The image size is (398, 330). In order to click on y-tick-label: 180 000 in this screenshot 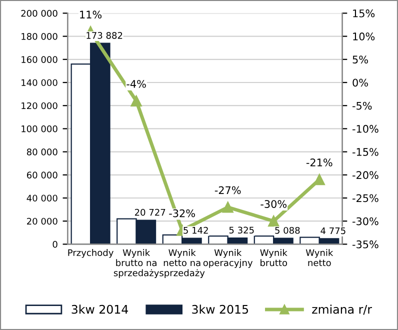, I will do `click(40, 36)`.